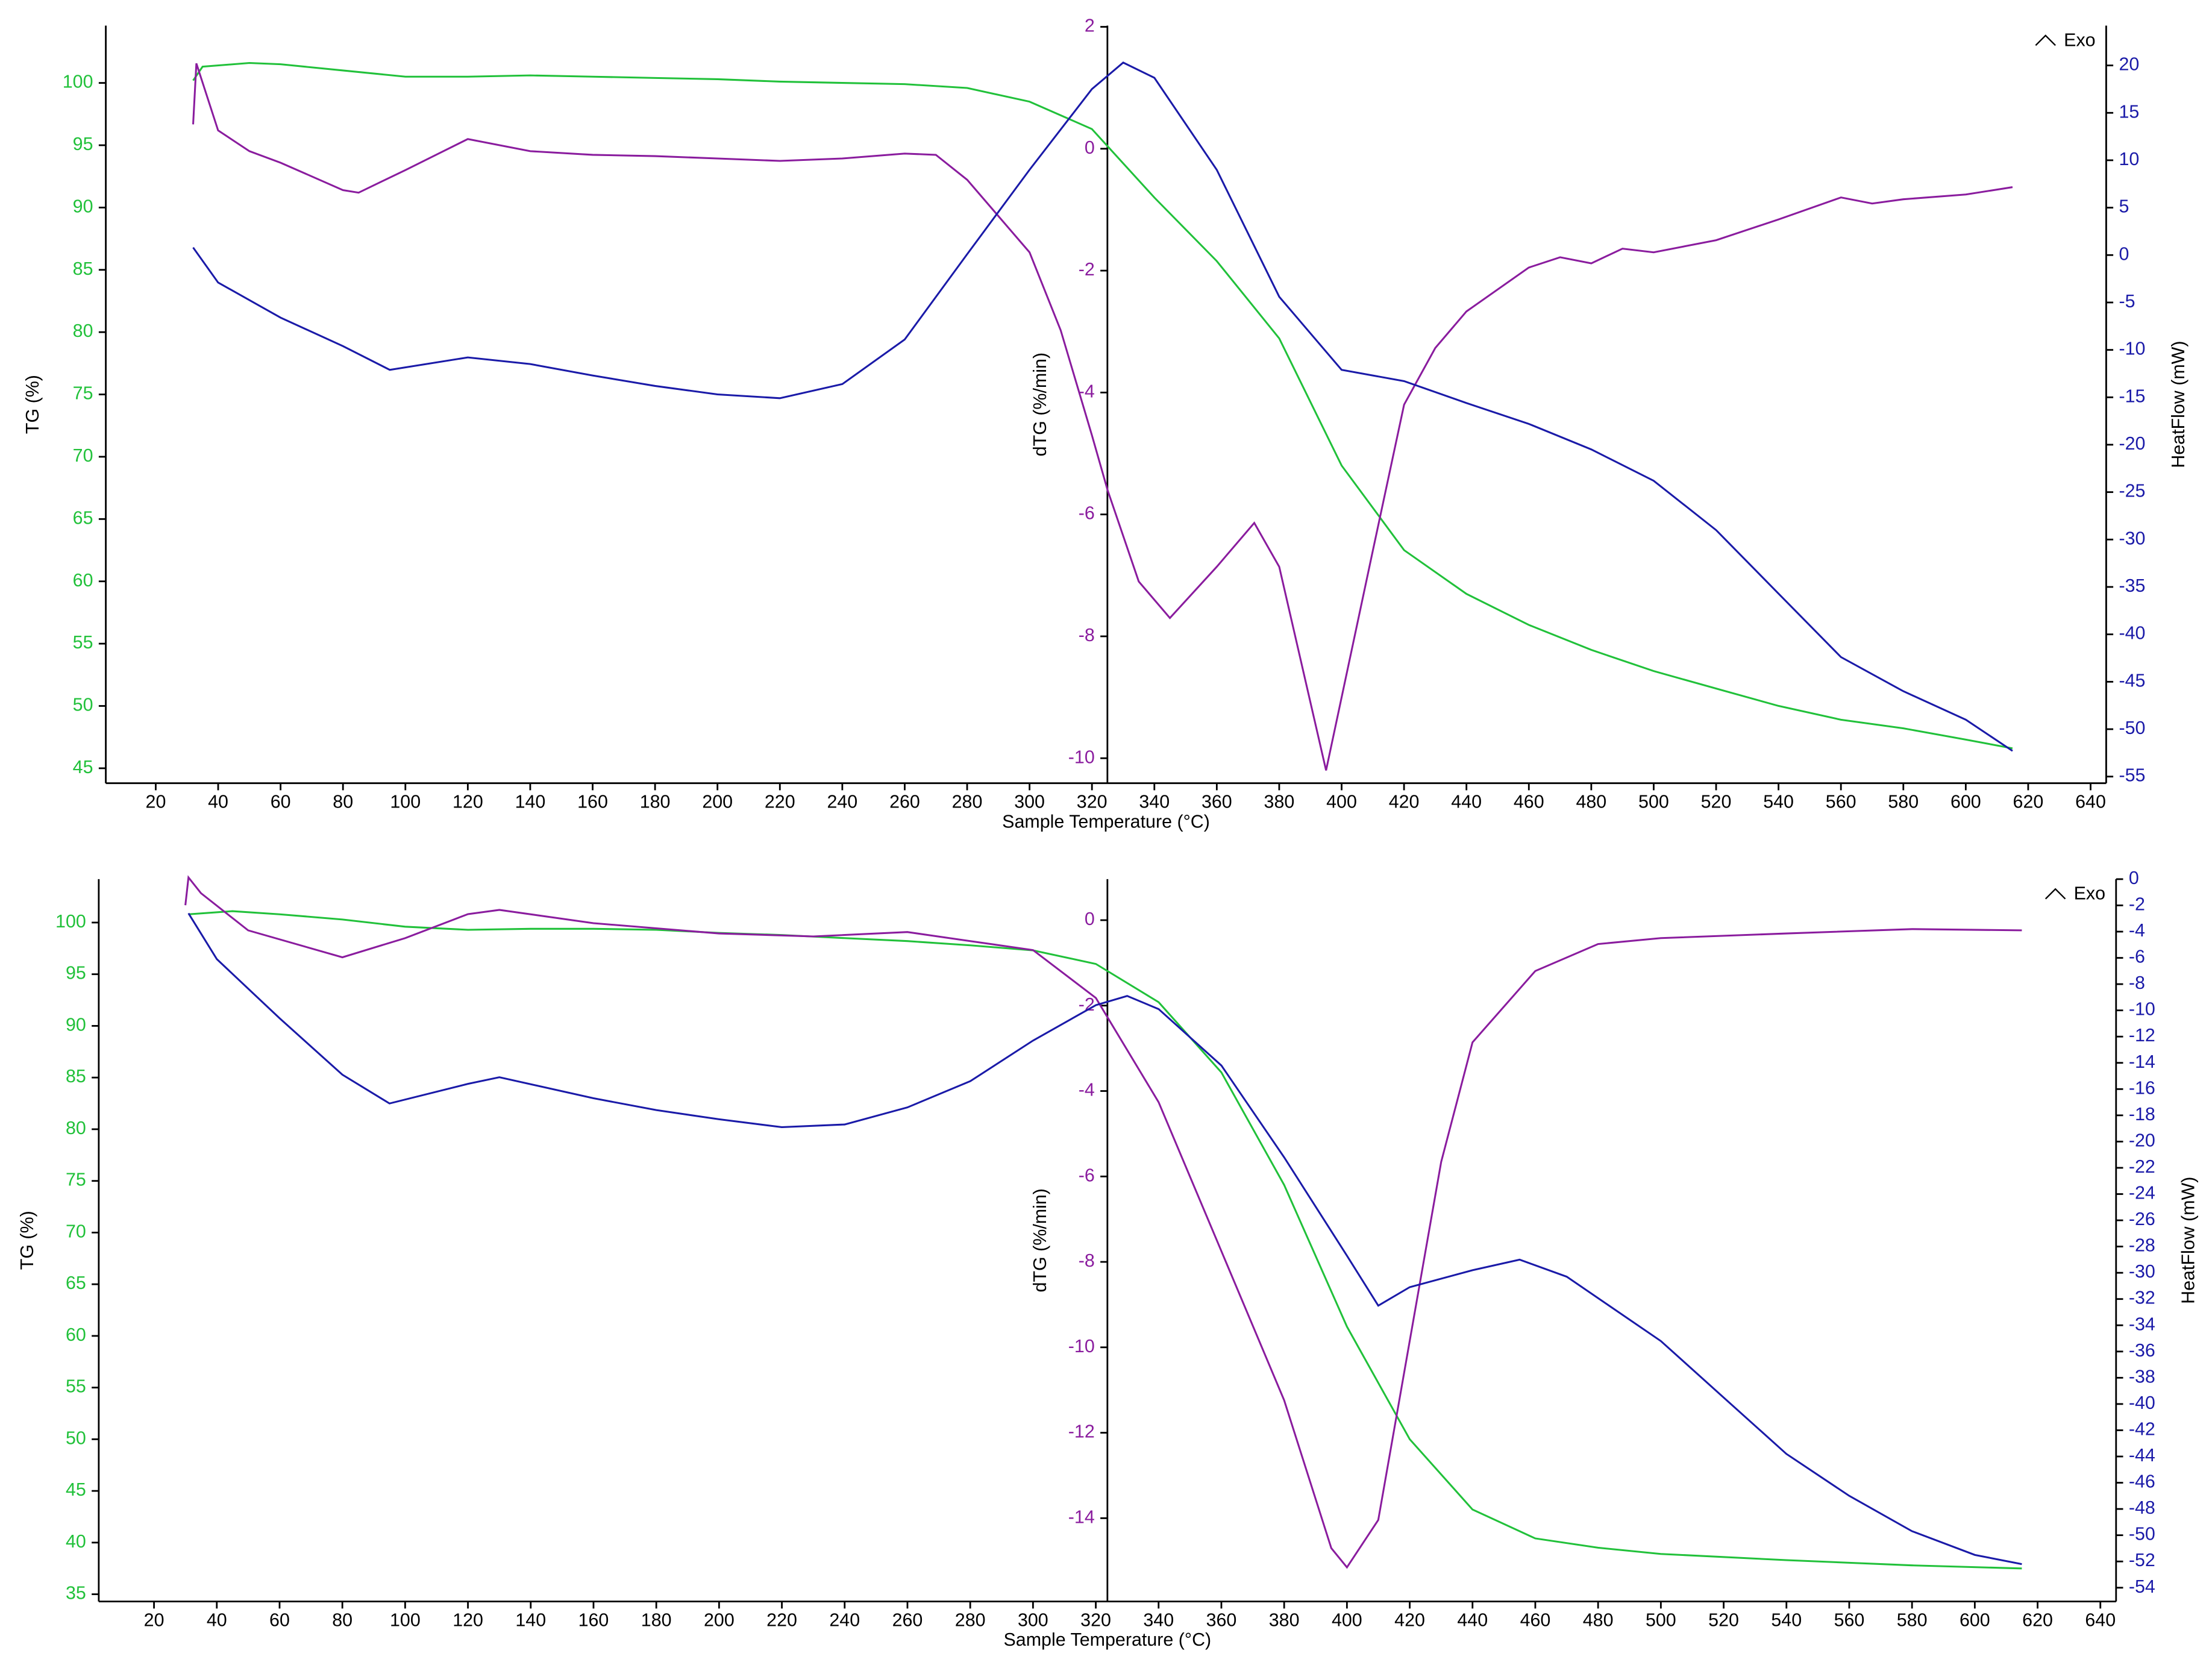 The width and height of the screenshot is (2212, 1668). Describe the element at coordinates (1040, 404) in the screenshot. I see `y2-axis-title: dTG (%/min)` at that location.